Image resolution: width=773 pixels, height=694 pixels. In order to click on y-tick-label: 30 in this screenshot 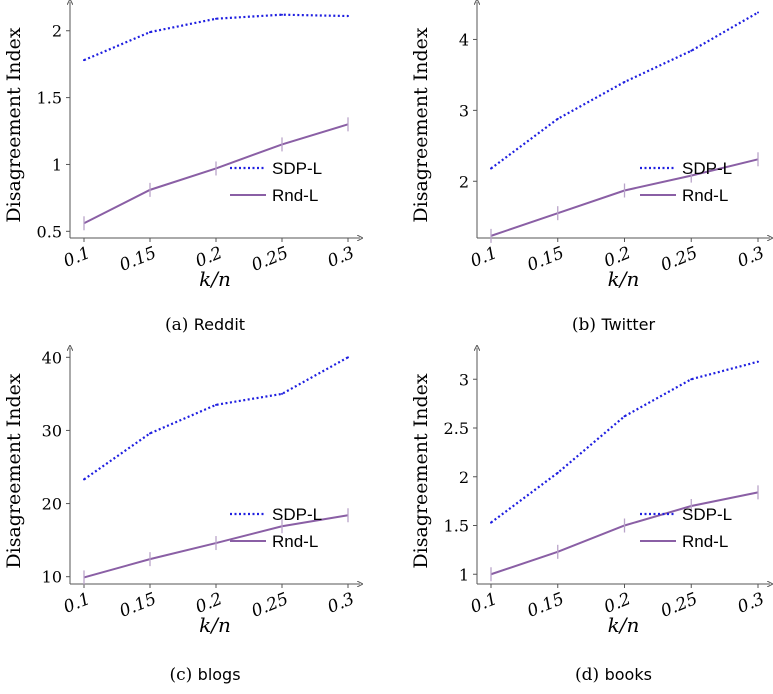, I will do `click(52, 430)`.